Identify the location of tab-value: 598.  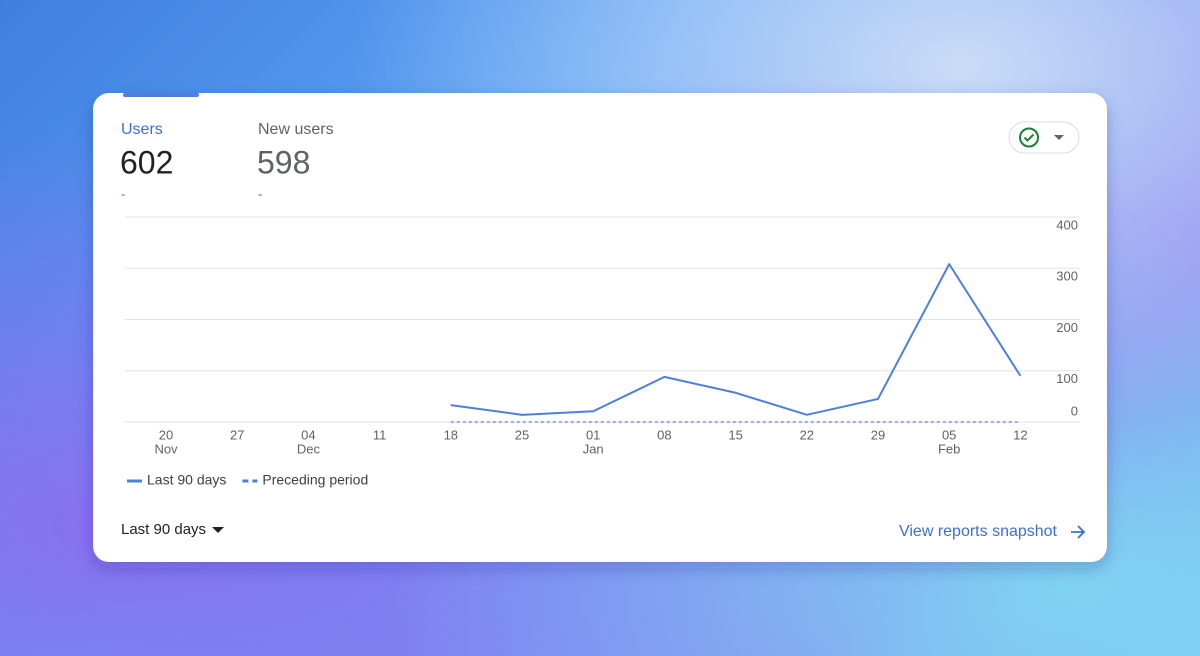
(283, 162).